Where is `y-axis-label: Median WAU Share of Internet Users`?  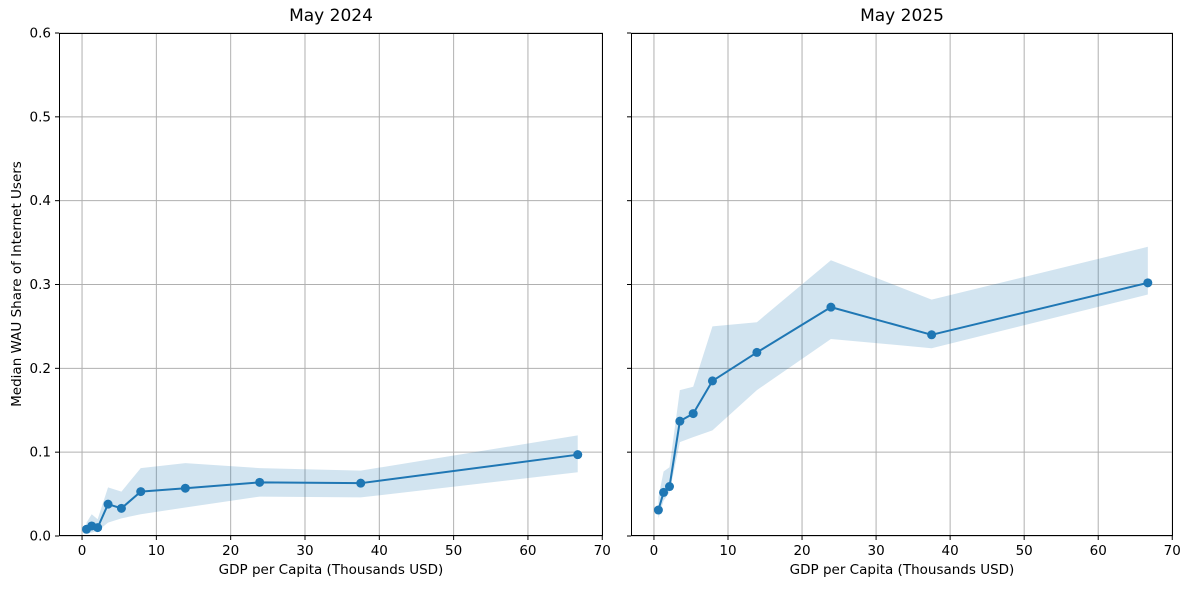 y-axis-label: Median WAU Share of Internet Users is located at coordinates (17, 284).